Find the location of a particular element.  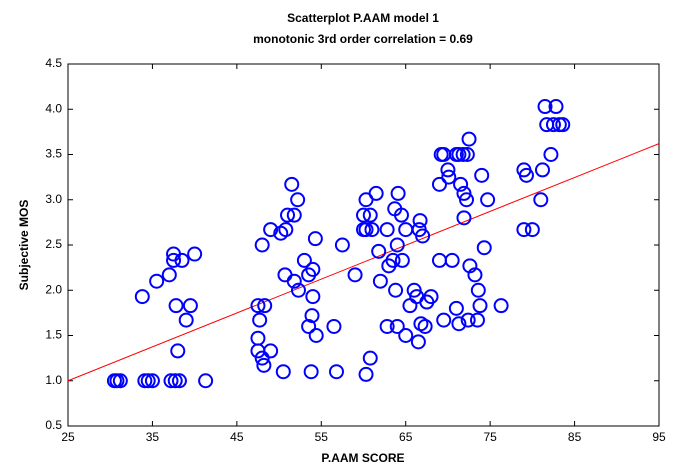

y-tick-label: 4.5 is located at coordinates (53, 63).